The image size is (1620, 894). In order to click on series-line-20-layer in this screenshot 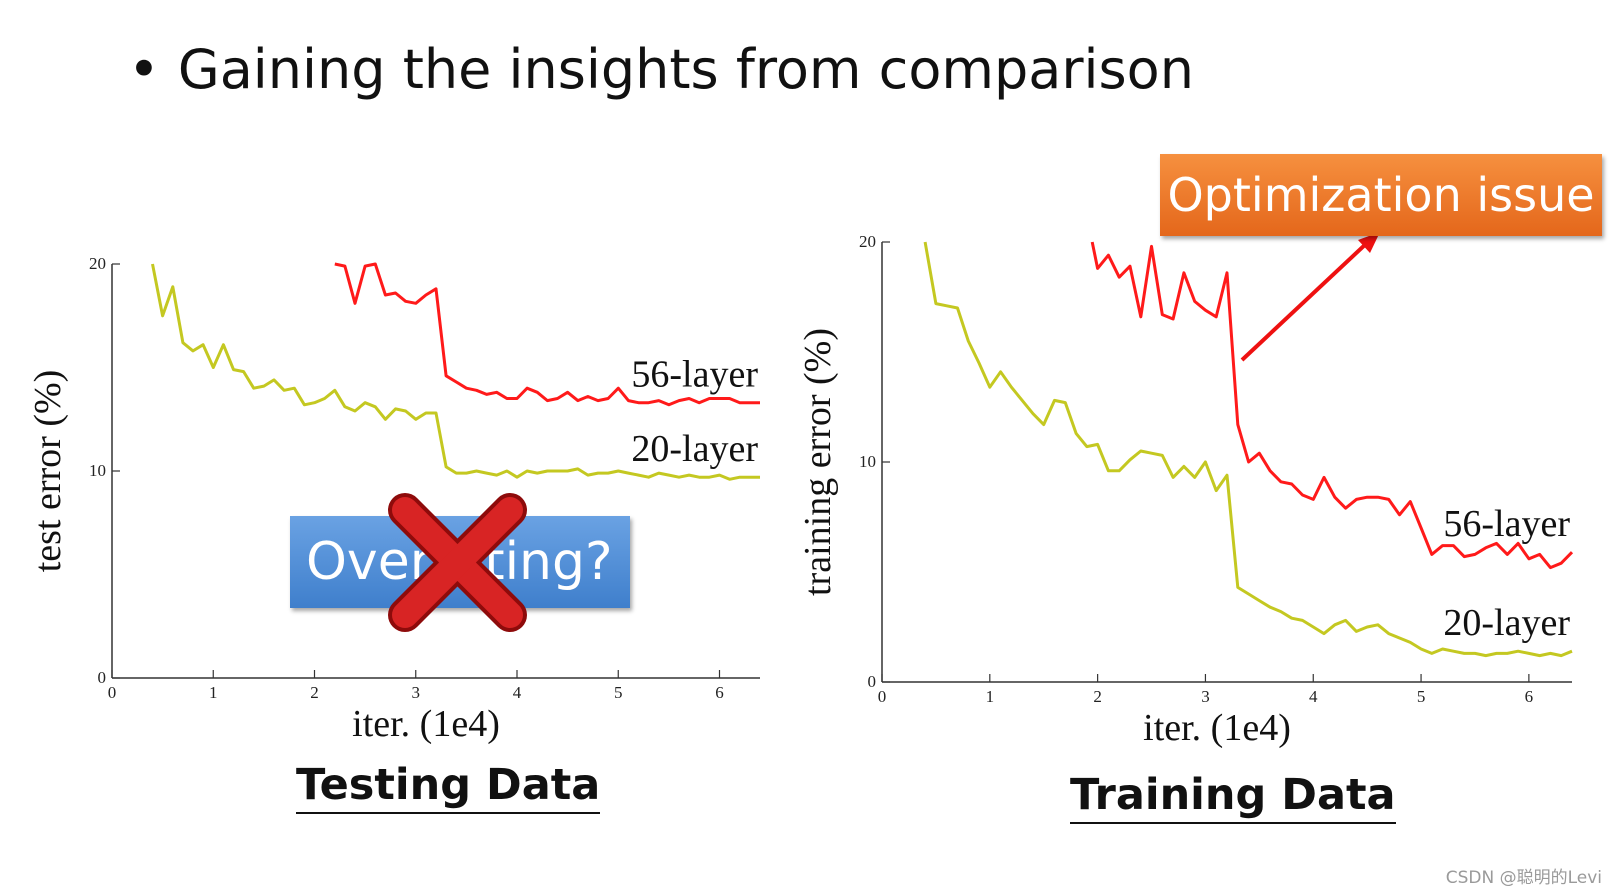, I will do `click(455, 372)`.